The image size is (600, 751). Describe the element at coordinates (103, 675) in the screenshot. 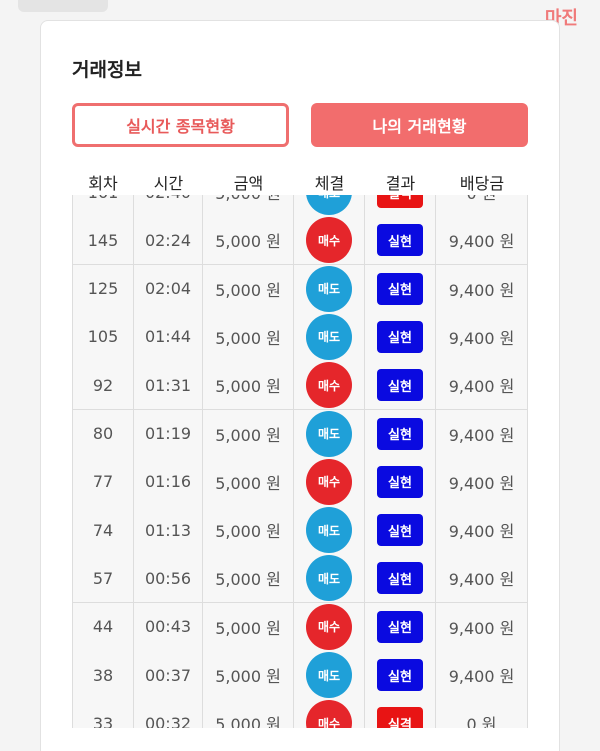

I see `cell: 38` at that location.